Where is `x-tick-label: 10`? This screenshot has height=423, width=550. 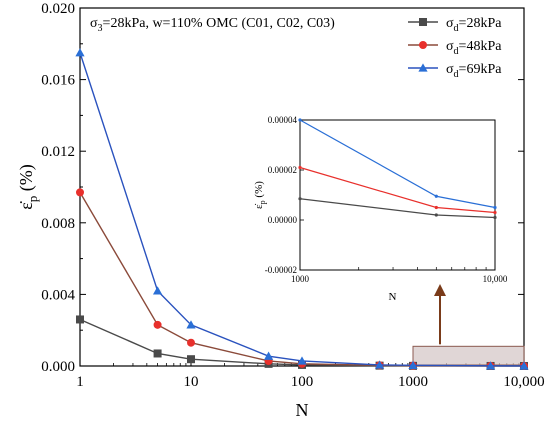
x-tick-label: 10 is located at coordinates (191, 382).